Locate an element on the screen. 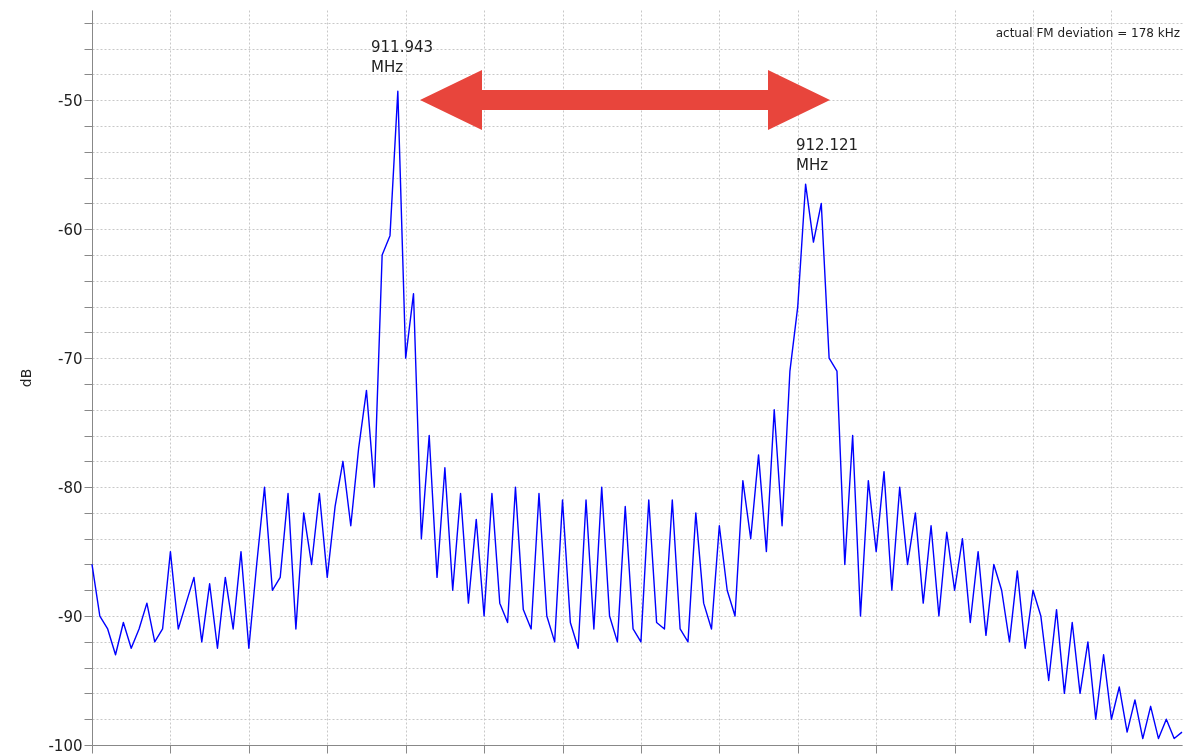  y-tick-label: -70 is located at coordinates (70, 358).